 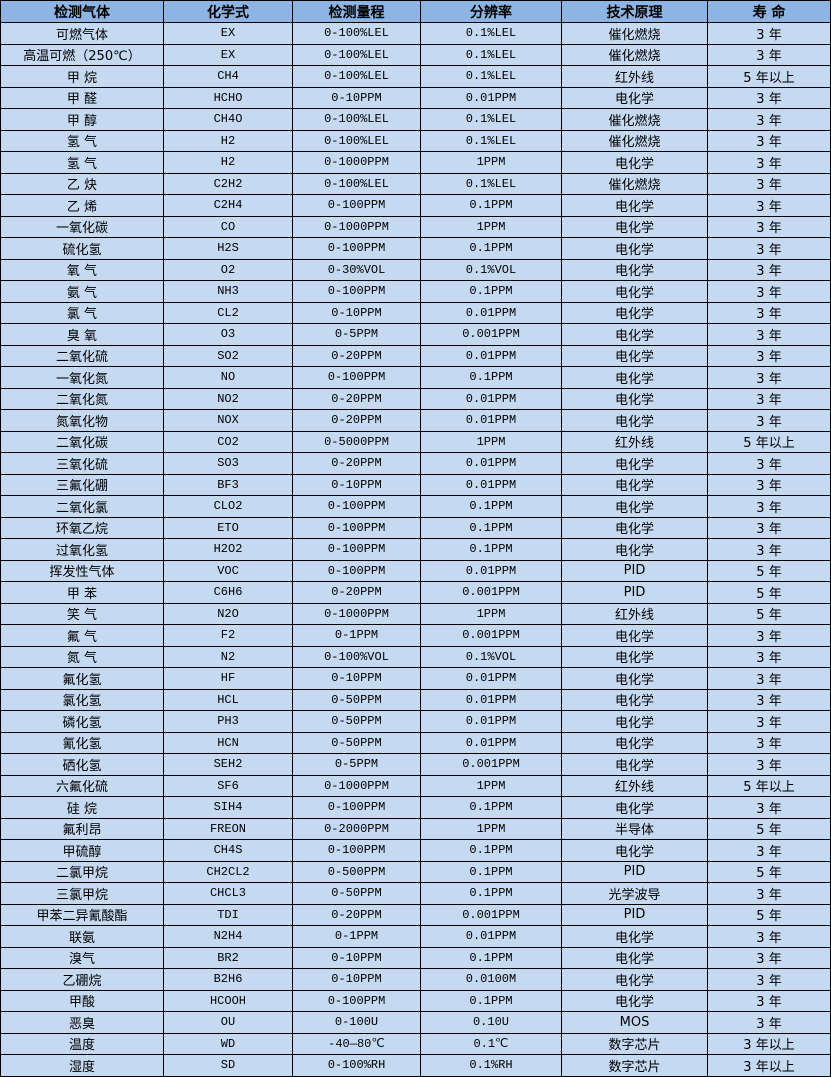 What do you see at coordinates (356, 957) in the screenshot?
I see `cell-range: 0-10PPM` at bounding box center [356, 957].